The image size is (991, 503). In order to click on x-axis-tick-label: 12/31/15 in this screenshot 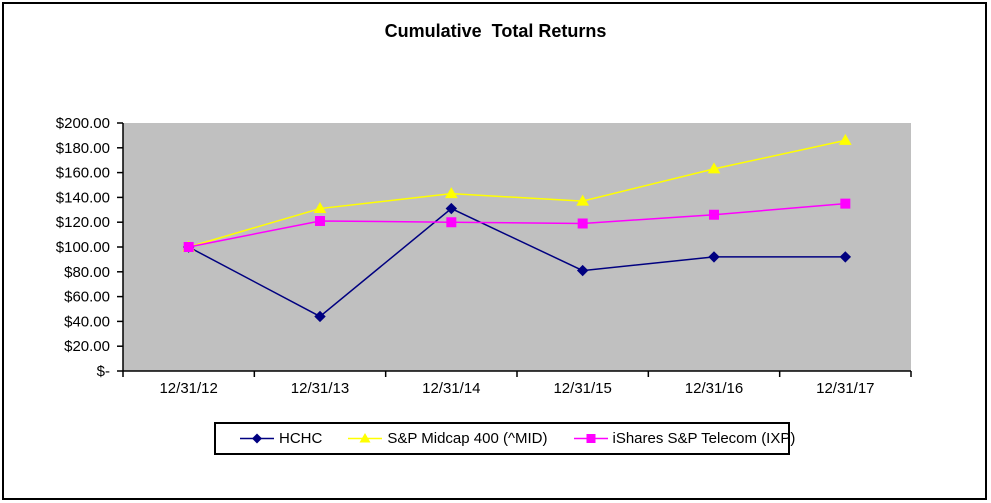, I will do `click(582, 388)`.